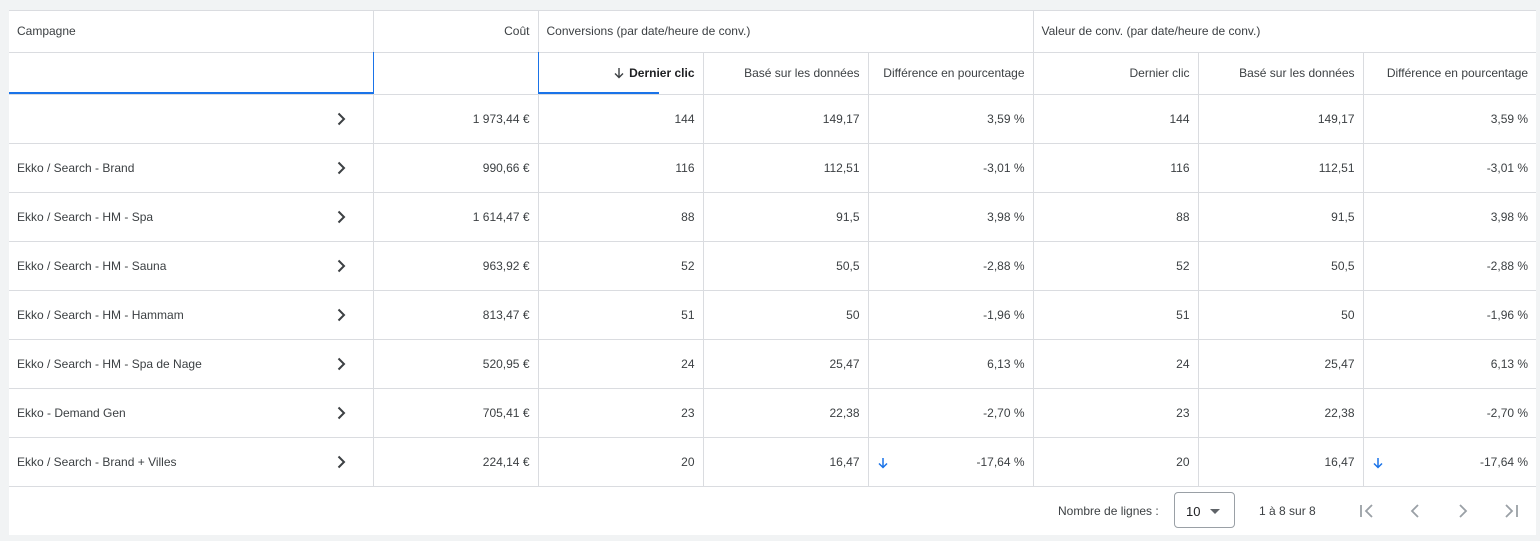 The image size is (1540, 541). Describe the element at coordinates (191, 32) in the screenshot. I see `col-header-campagne: Campagne` at that location.